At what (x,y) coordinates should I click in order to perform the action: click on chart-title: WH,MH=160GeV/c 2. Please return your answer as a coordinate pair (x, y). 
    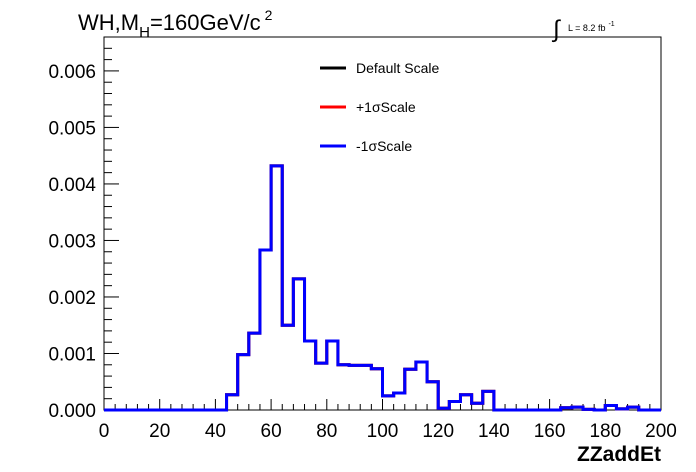
    Looking at the image, I should click on (175, 24).